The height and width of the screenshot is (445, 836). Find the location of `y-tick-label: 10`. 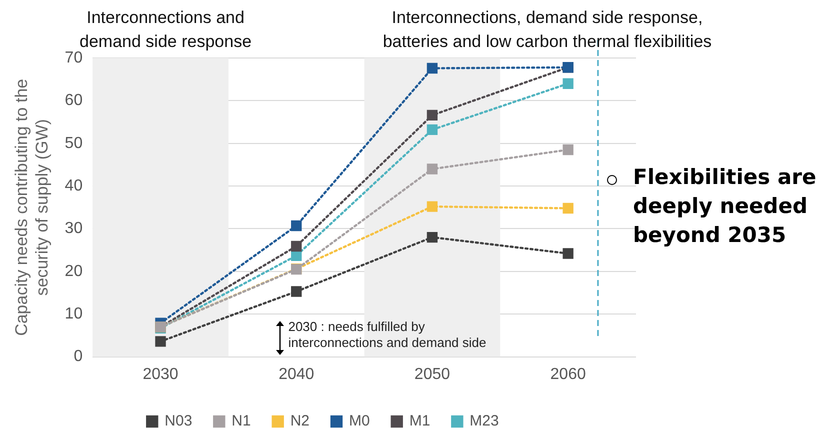

y-tick-label: 10 is located at coordinates (73, 314).